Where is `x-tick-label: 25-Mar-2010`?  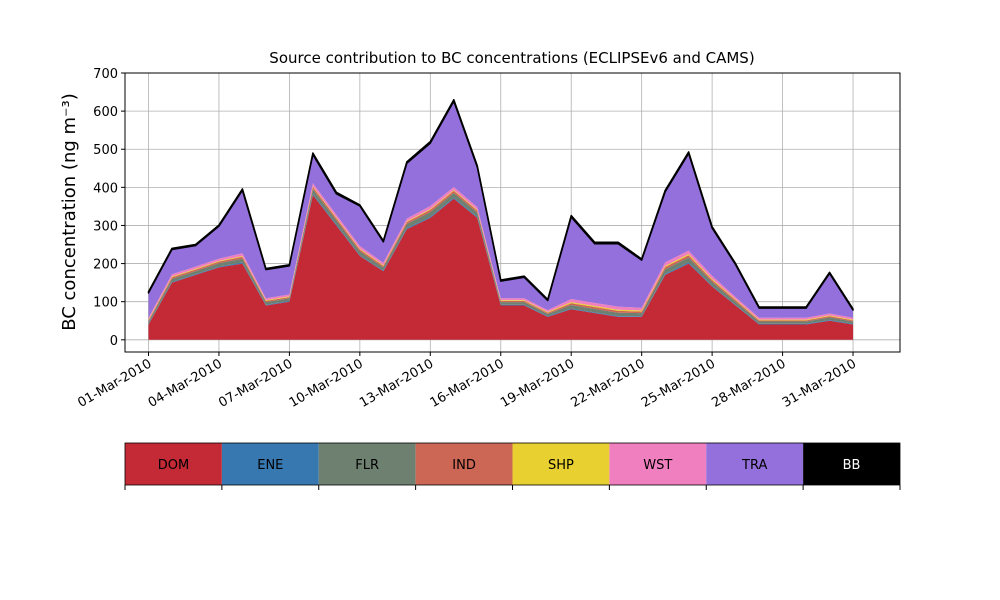
x-tick-label: 25-Mar-2010 is located at coordinates (678, 383).